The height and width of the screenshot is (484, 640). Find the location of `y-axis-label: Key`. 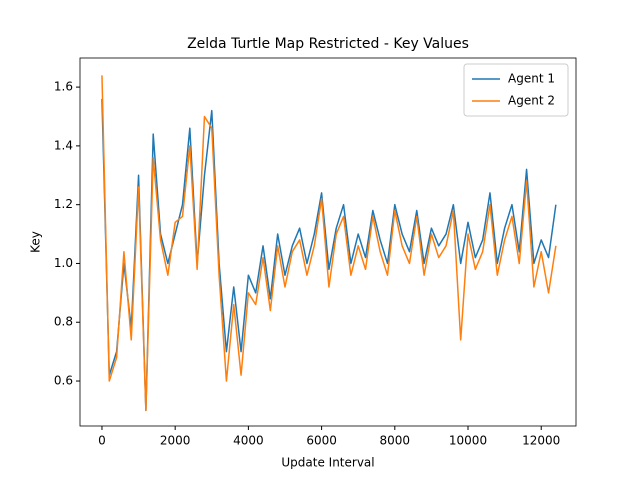

y-axis-label: Key is located at coordinates (36, 242).